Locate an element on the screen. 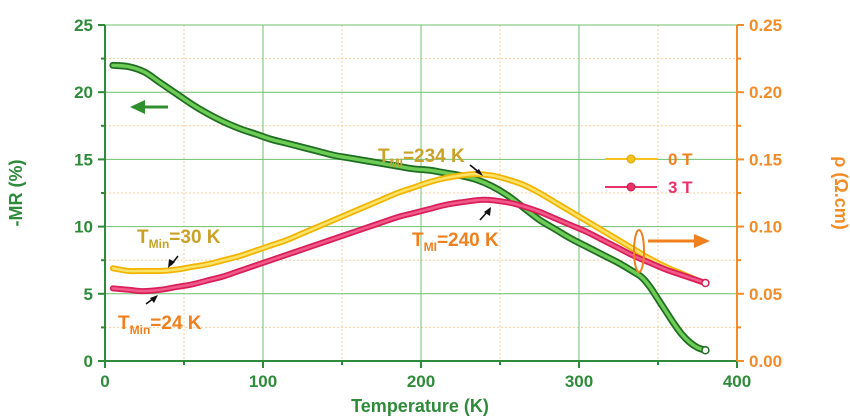 The image size is (850, 417). legend-label-3t: 3 T is located at coordinates (680, 187).